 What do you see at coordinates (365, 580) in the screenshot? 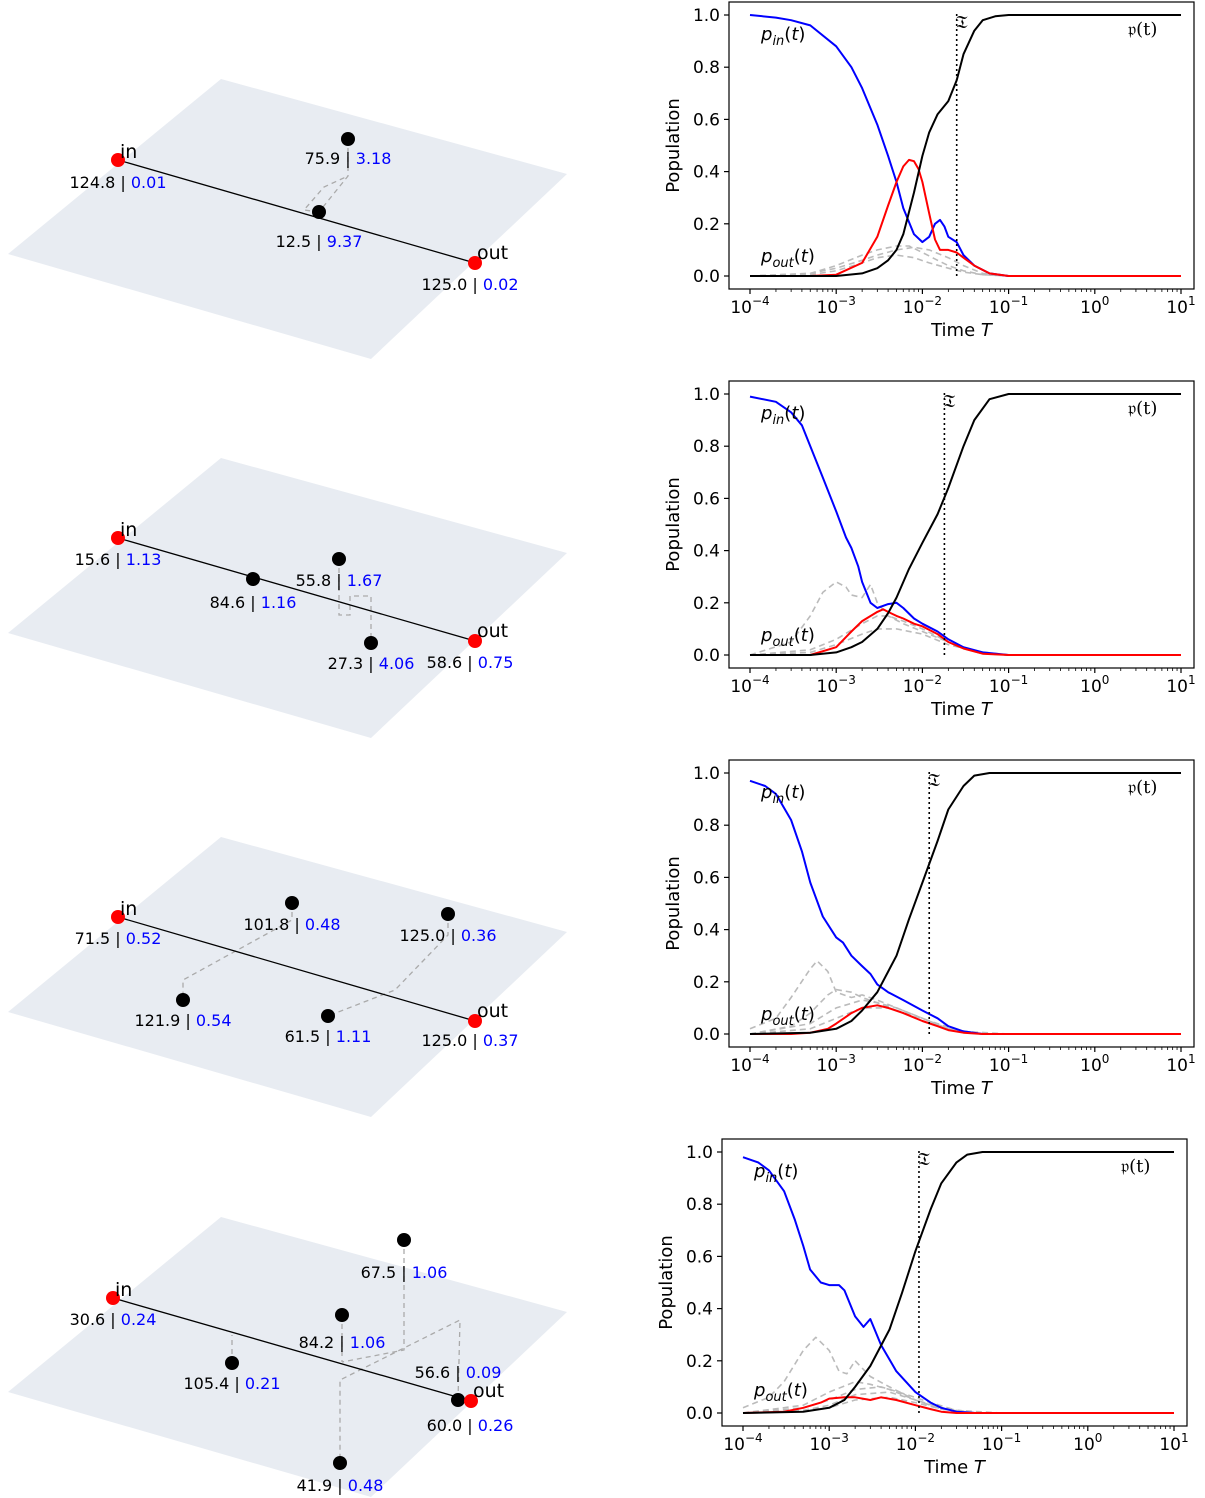
I see `node-value-b: 1.67` at bounding box center [365, 580].